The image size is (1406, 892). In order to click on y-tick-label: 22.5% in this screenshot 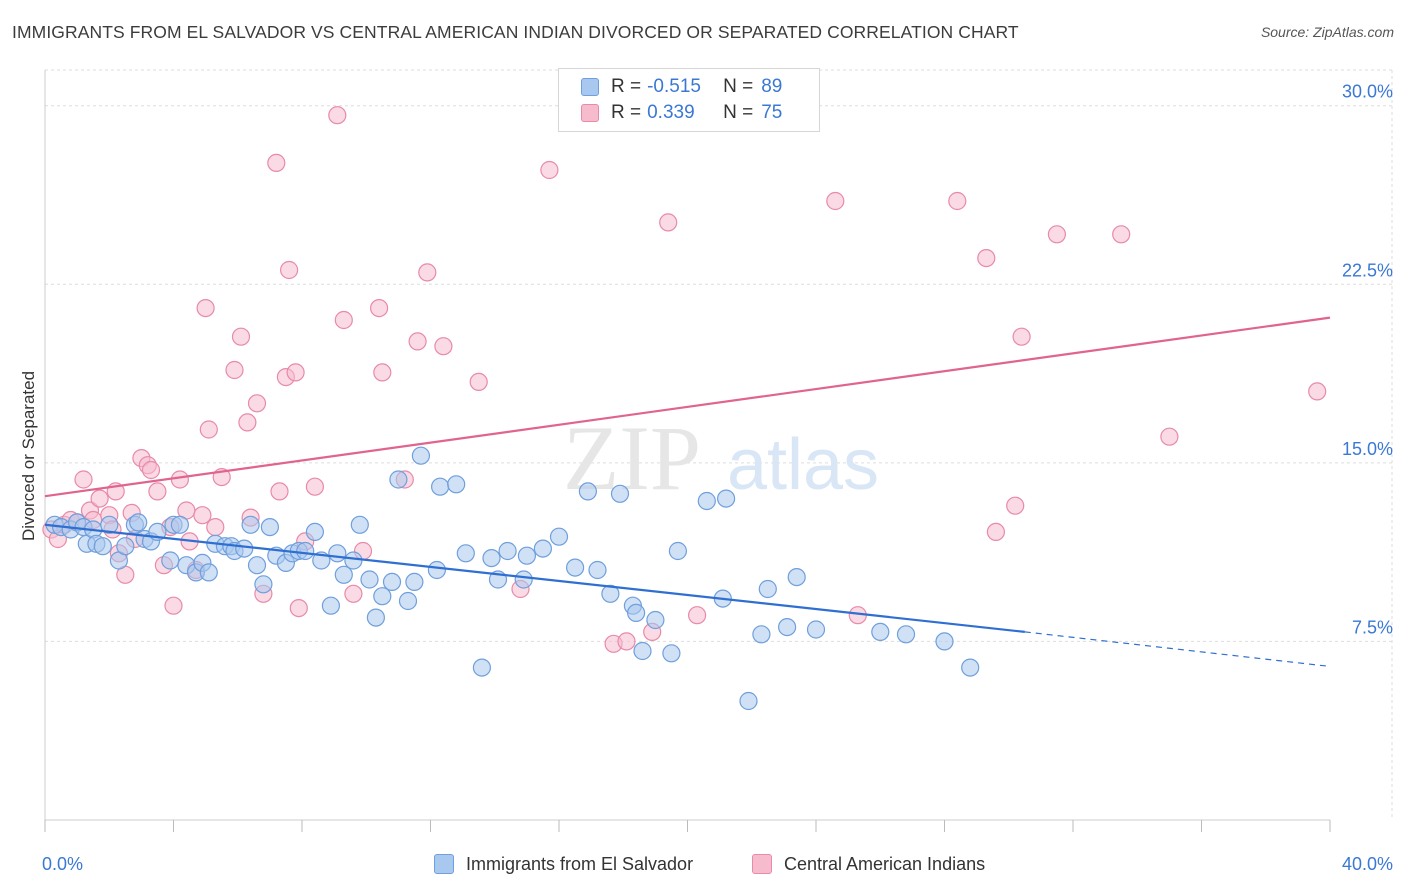, I will do `click(1367, 270)`.